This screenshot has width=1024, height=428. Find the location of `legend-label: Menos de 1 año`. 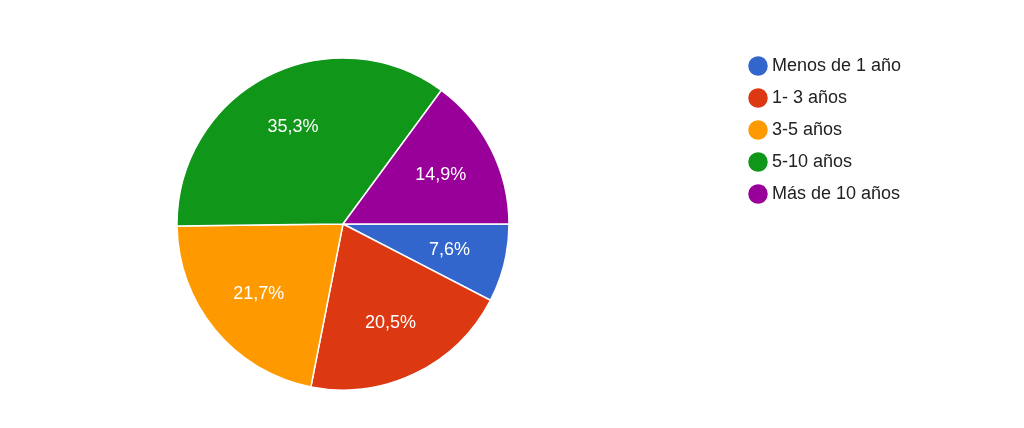

legend-label: Menos de 1 año is located at coordinates (837, 65).